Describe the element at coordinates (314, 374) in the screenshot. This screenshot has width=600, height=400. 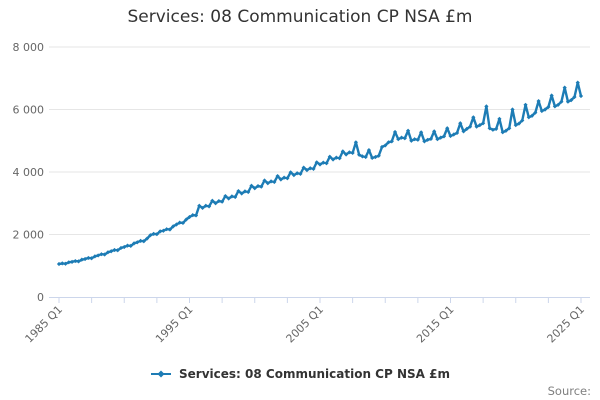
I see `legend-label: Services: 08 Communication CP NSA £m` at that location.